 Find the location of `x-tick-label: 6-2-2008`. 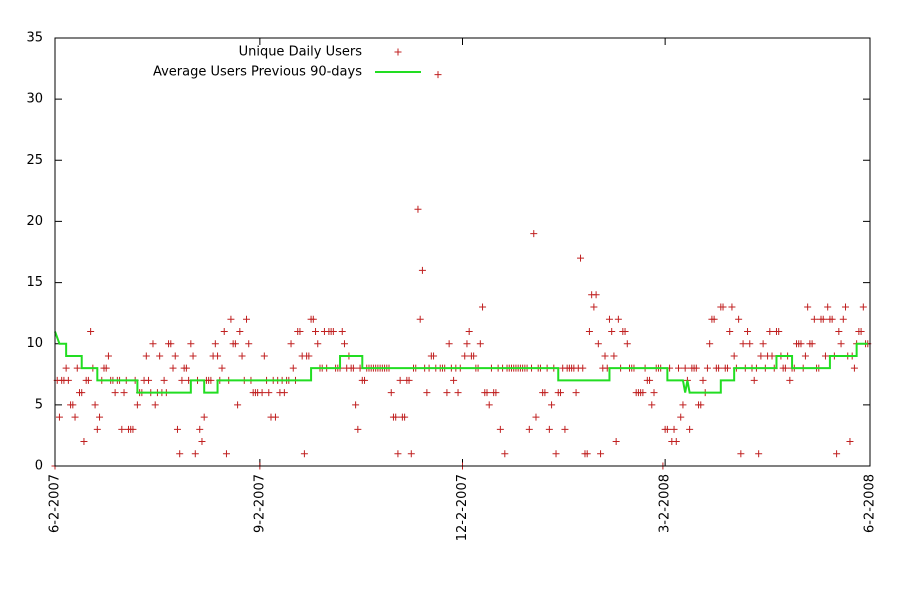

x-tick-label: 6-2-2008 is located at coordinates (870, 503).